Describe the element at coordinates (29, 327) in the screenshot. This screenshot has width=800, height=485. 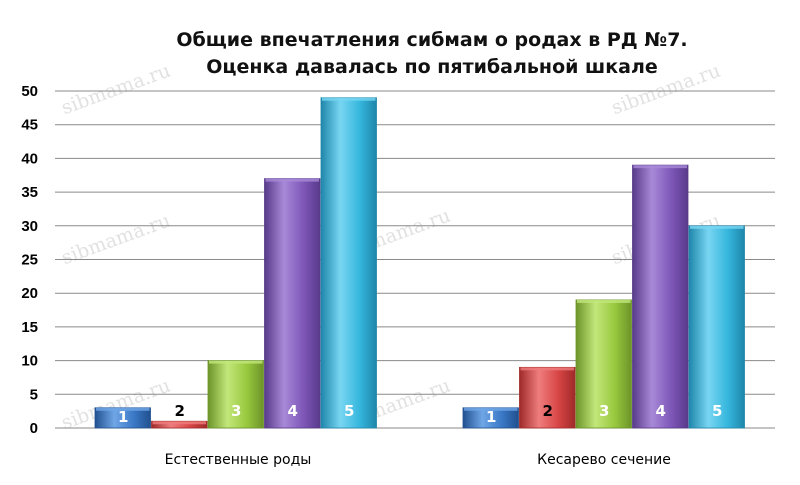
I see `y-tick-label-15: 15` at that location.